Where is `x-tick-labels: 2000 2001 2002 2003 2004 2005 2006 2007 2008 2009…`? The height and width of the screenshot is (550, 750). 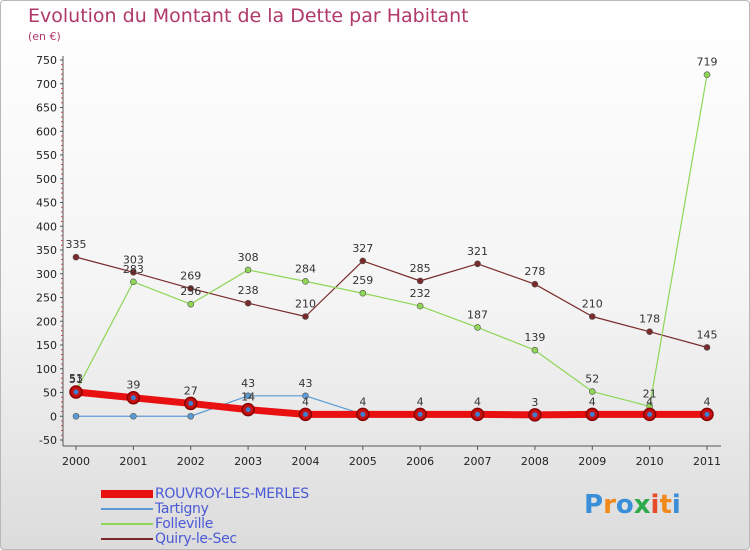
x-tick-labels: 2000 2001 2002 2003 2004 2005 2006 2007 2008 2009… is located at coordinates (391, 461).